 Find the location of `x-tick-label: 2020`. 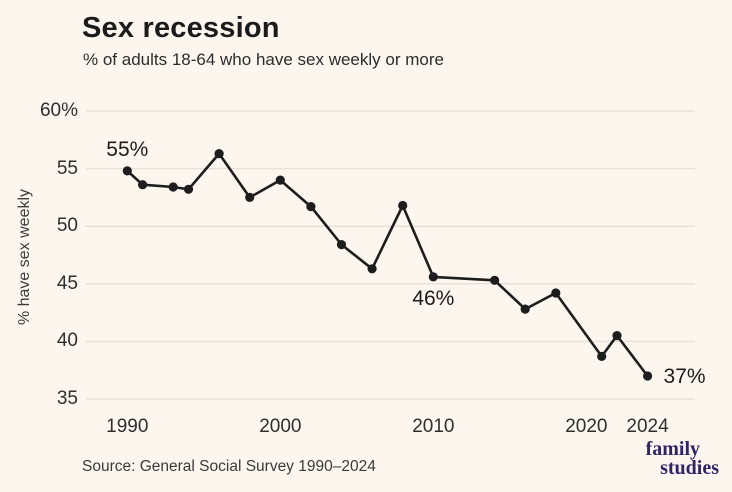

x-tick-label: 2020 is located at coordinates (586, 426).